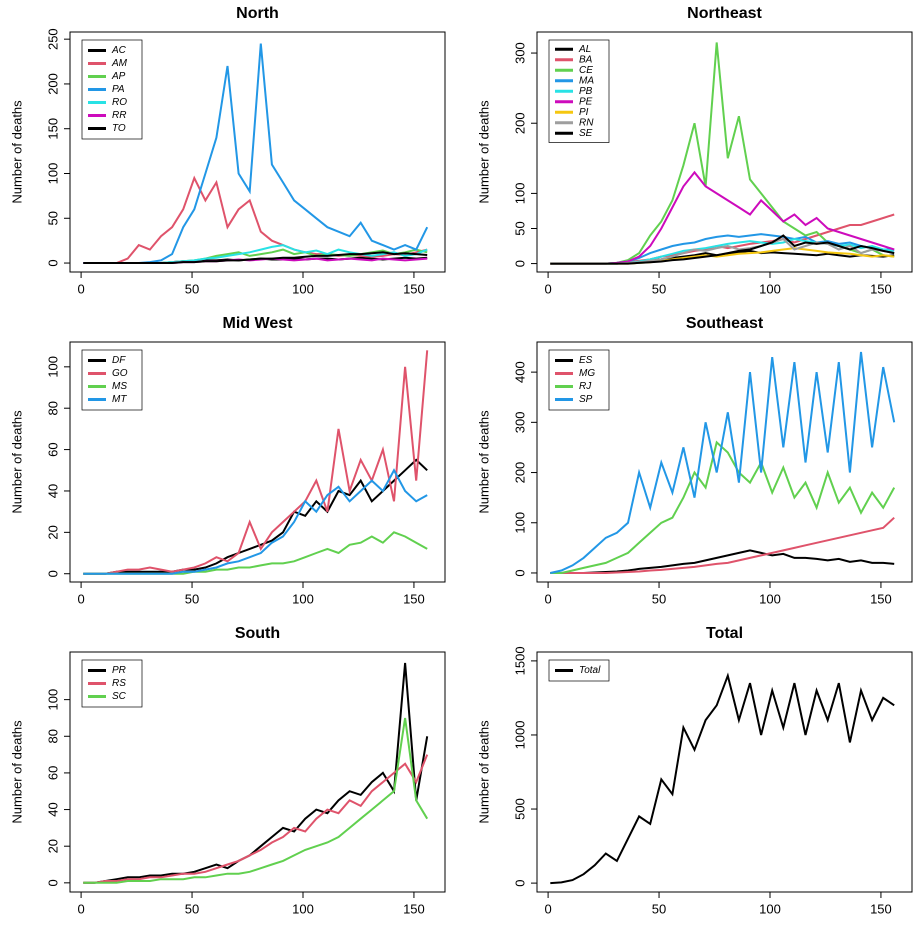 The image size is (914, 929). I want to click on panel-title: Northeast, so click(724, 13).